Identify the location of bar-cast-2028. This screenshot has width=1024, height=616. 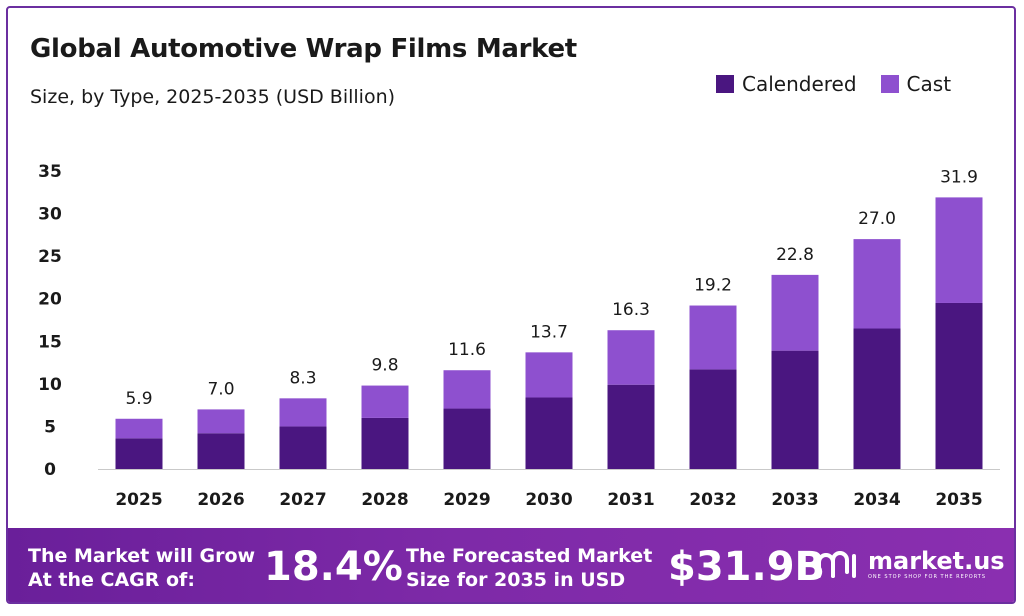
(385, 401).